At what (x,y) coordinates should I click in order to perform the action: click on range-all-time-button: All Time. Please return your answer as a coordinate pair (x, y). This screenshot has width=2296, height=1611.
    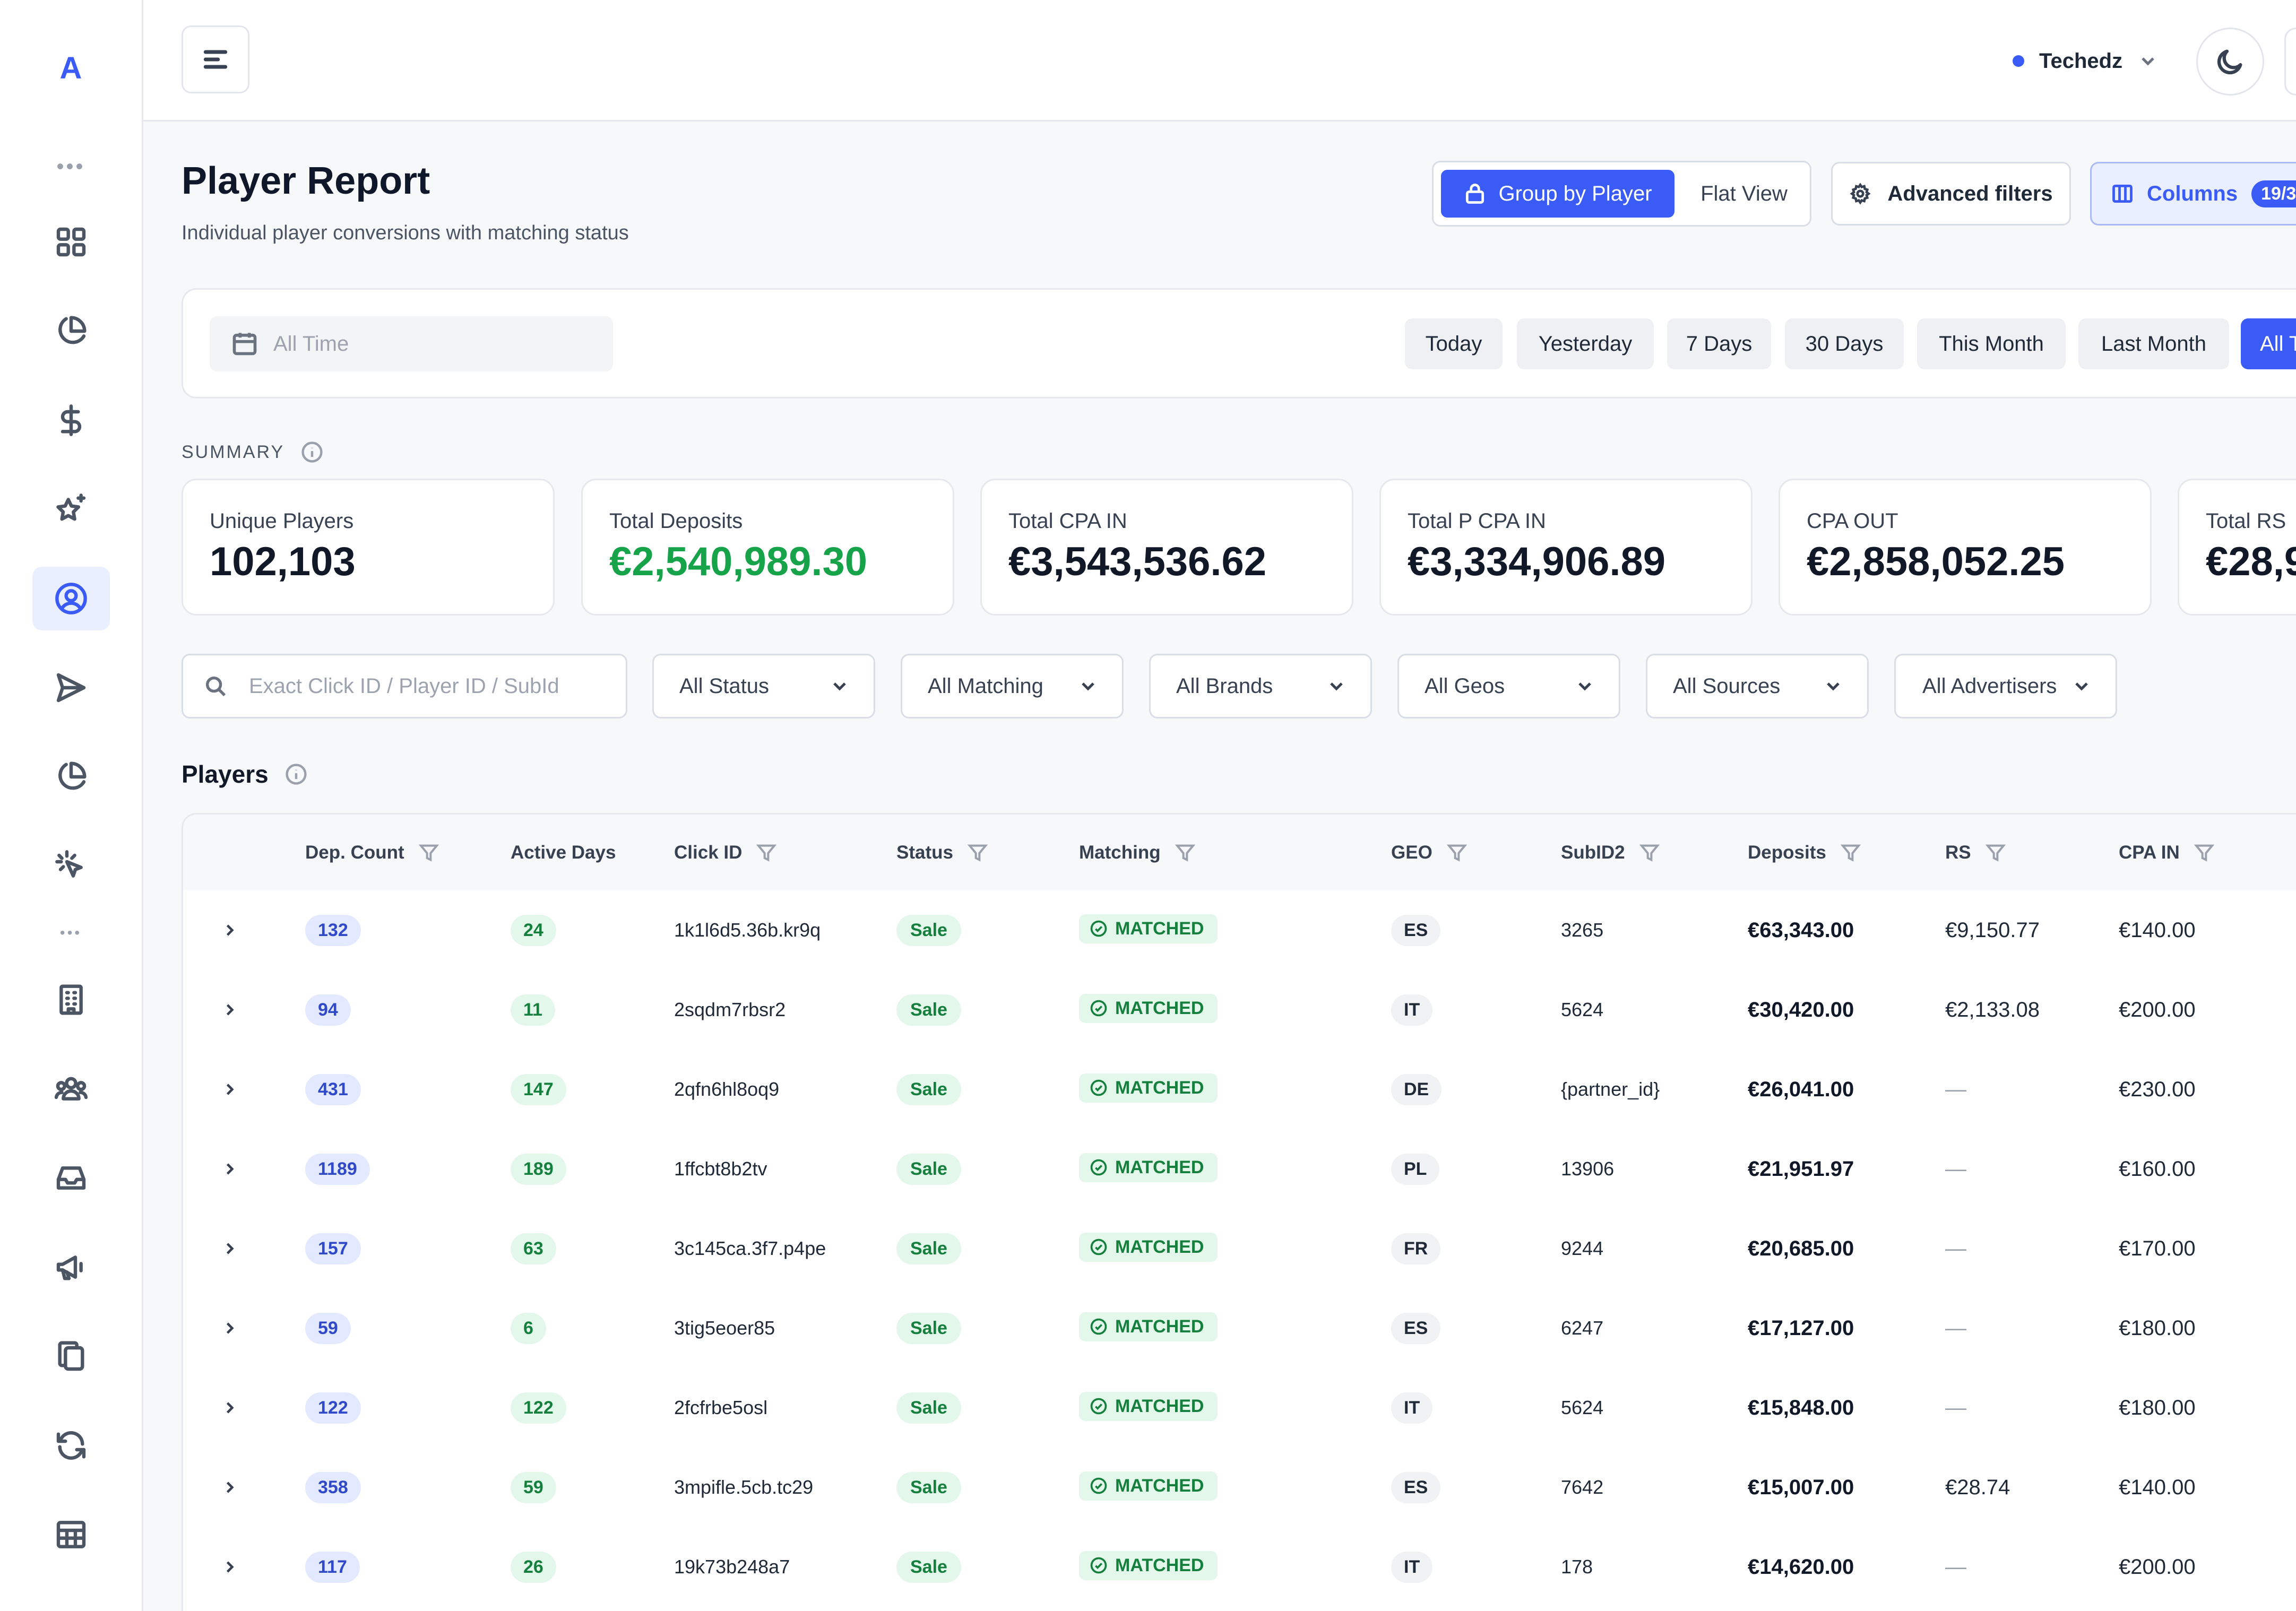
    Looking at the image, I should click on (2268, 343).